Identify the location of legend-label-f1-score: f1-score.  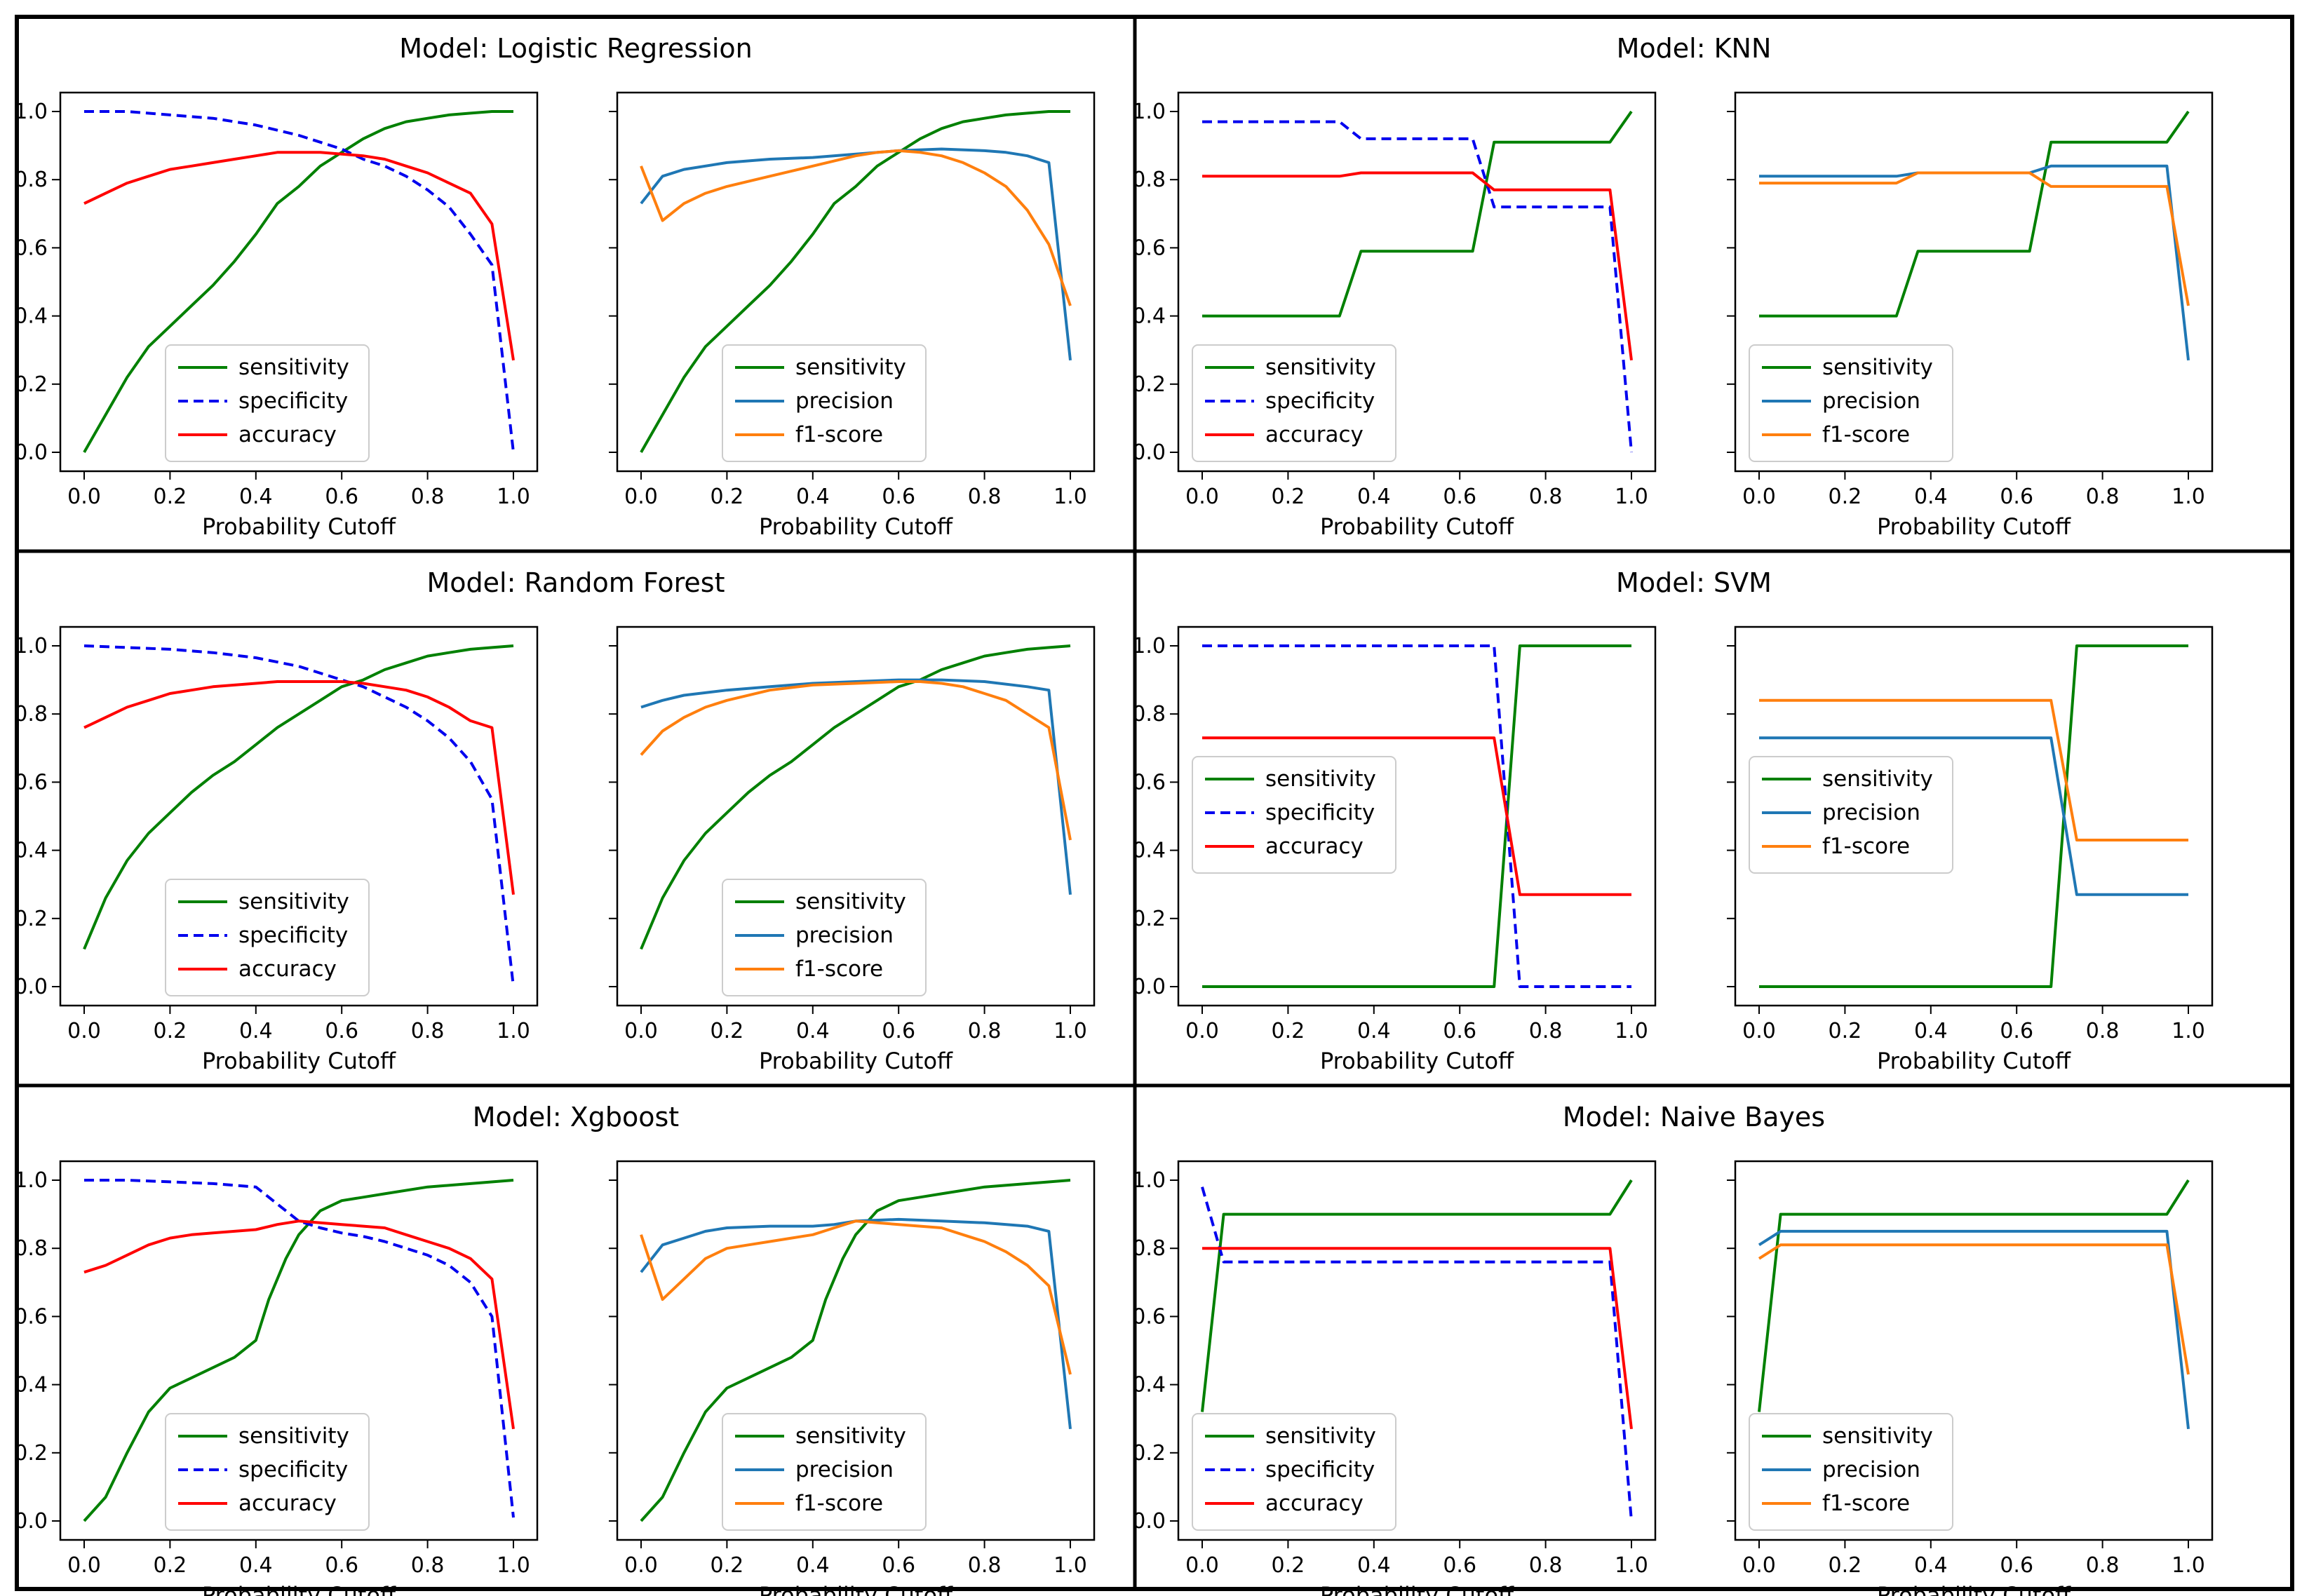
(839, 969).